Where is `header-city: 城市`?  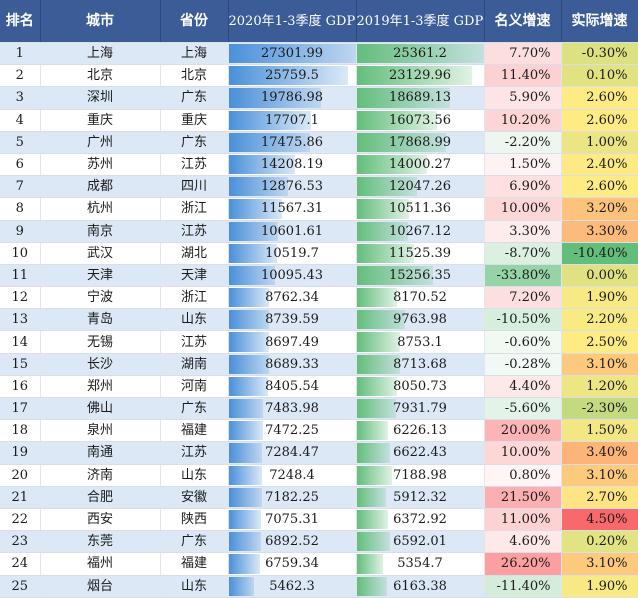 header-city: 城市 is located at coordinates (100, 21).